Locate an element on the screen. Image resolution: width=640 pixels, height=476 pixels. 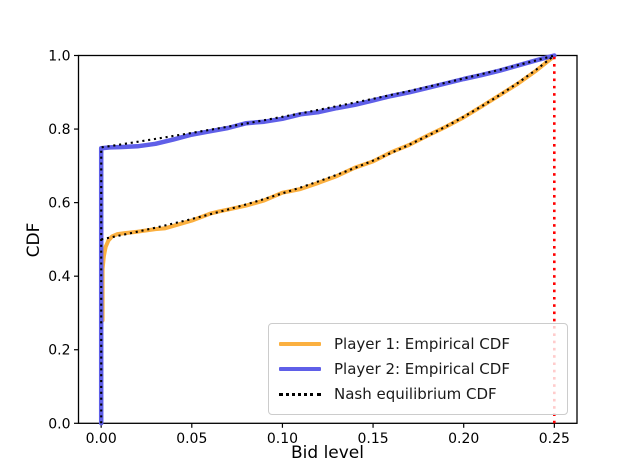
player1-line-swatch-icon is located at coordinates (300, 343).